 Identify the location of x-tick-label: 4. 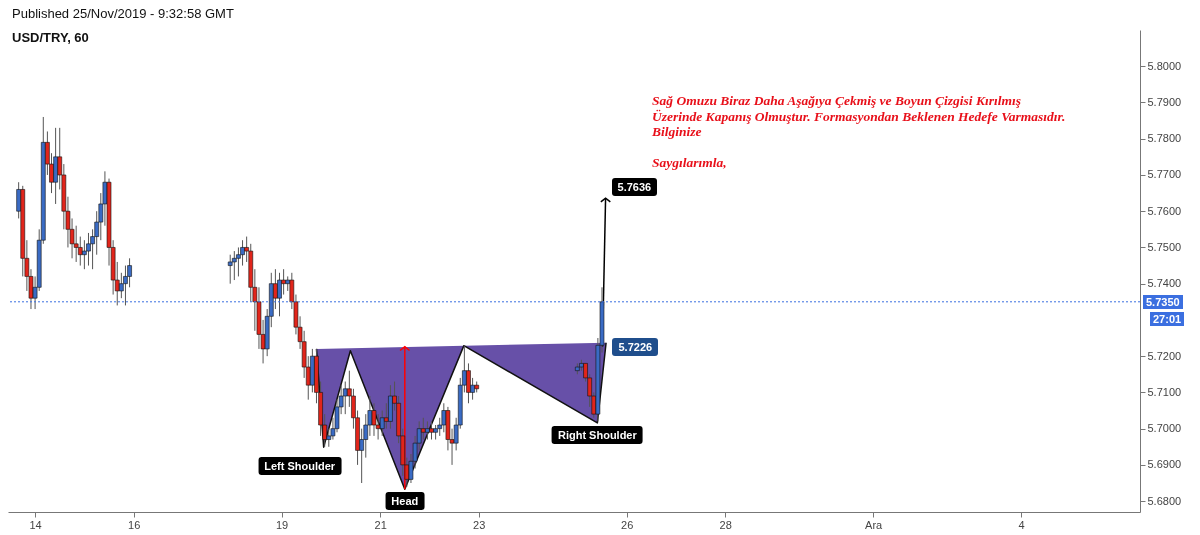
(1021, 524).